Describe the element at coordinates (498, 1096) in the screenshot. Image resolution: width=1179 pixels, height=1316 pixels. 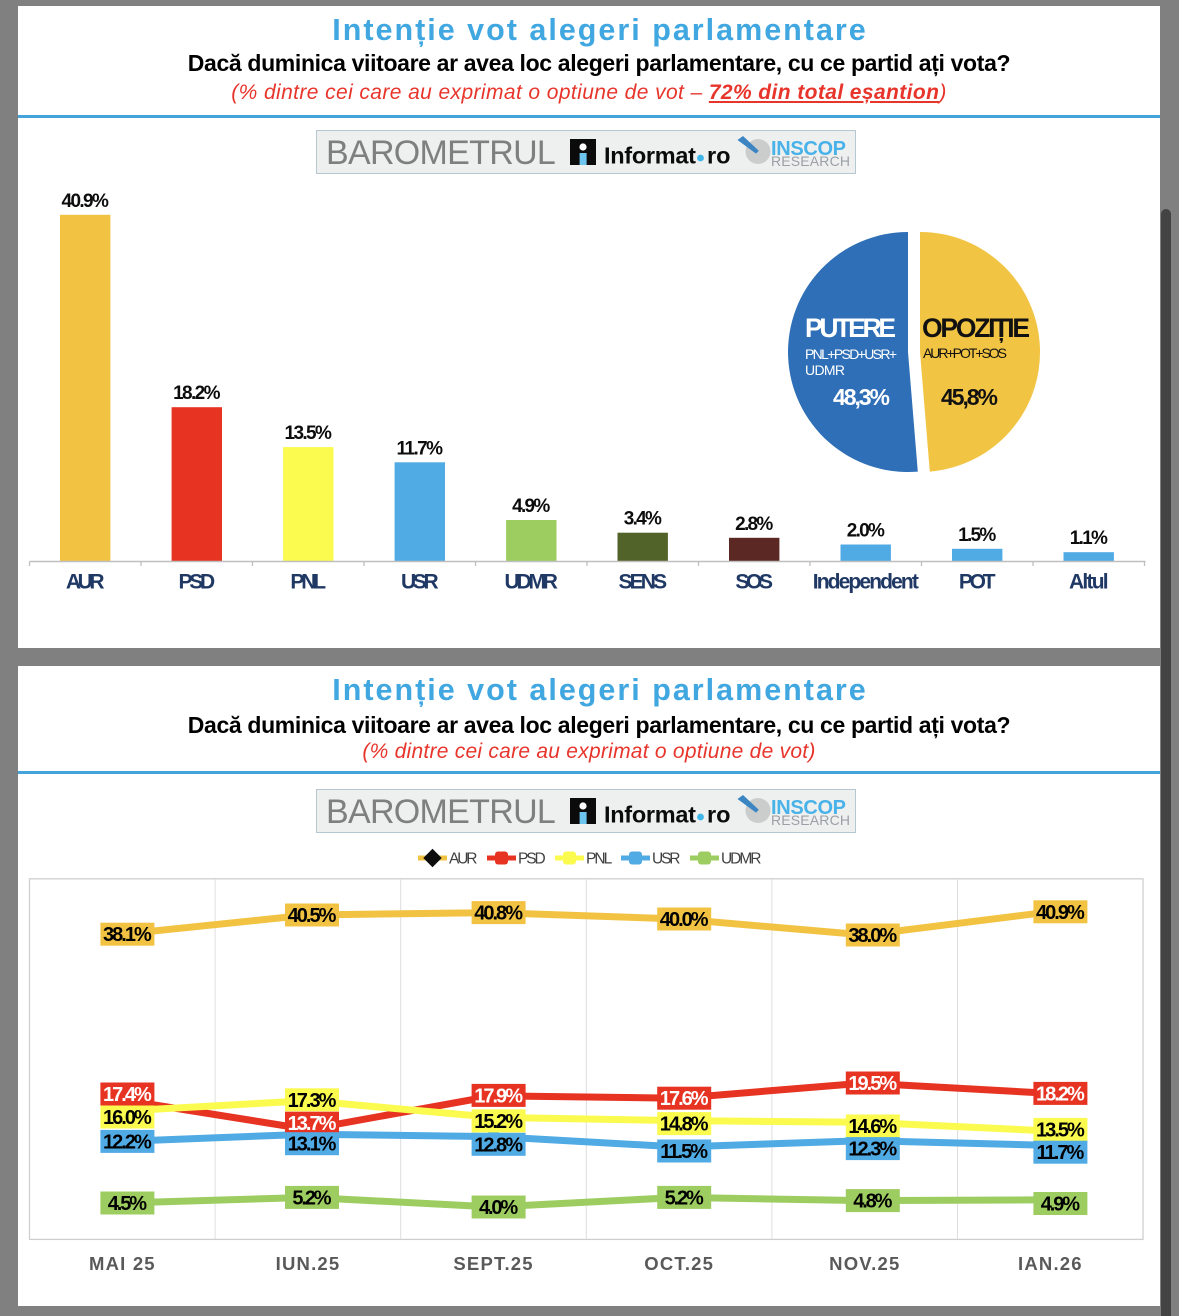
I see `svg-text: 17.9%` at that location.